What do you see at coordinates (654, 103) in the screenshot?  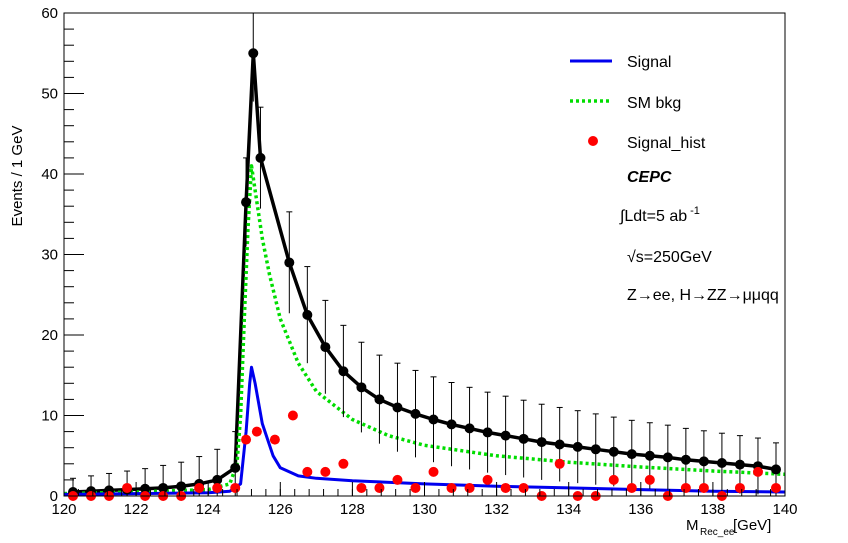 I see `legend-bkg-label: SM bkg` at bounding box center [654, 103].